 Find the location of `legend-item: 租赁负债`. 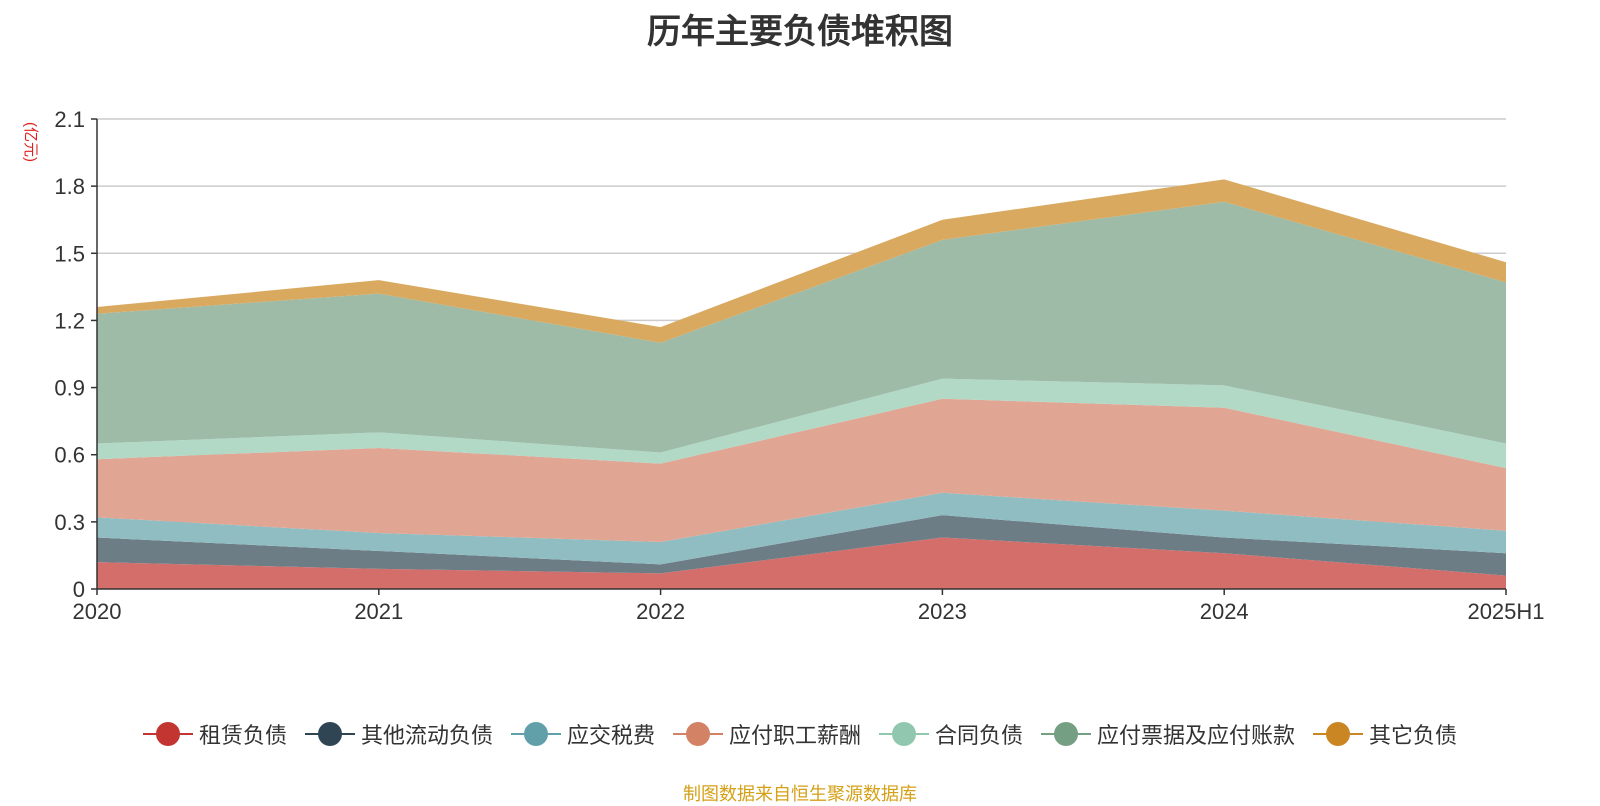

legend-item: 租赁负债 is located at coordinates (214, 734).